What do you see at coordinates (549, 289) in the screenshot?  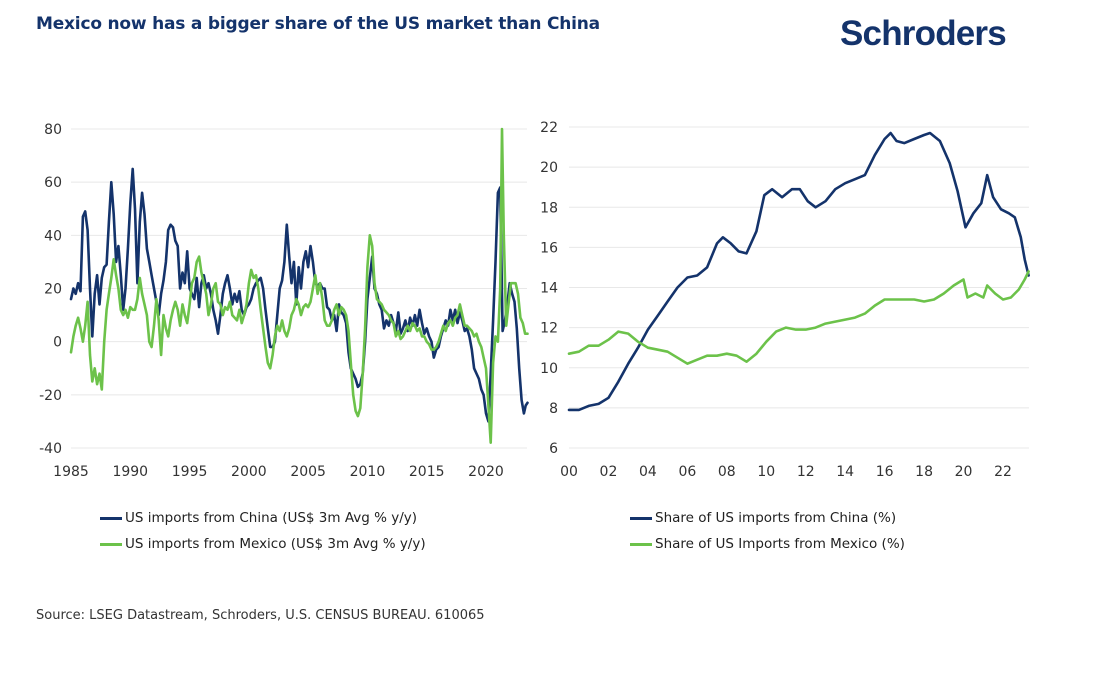 I see `y-tick-label: 14` at bounding box center [549, 289].